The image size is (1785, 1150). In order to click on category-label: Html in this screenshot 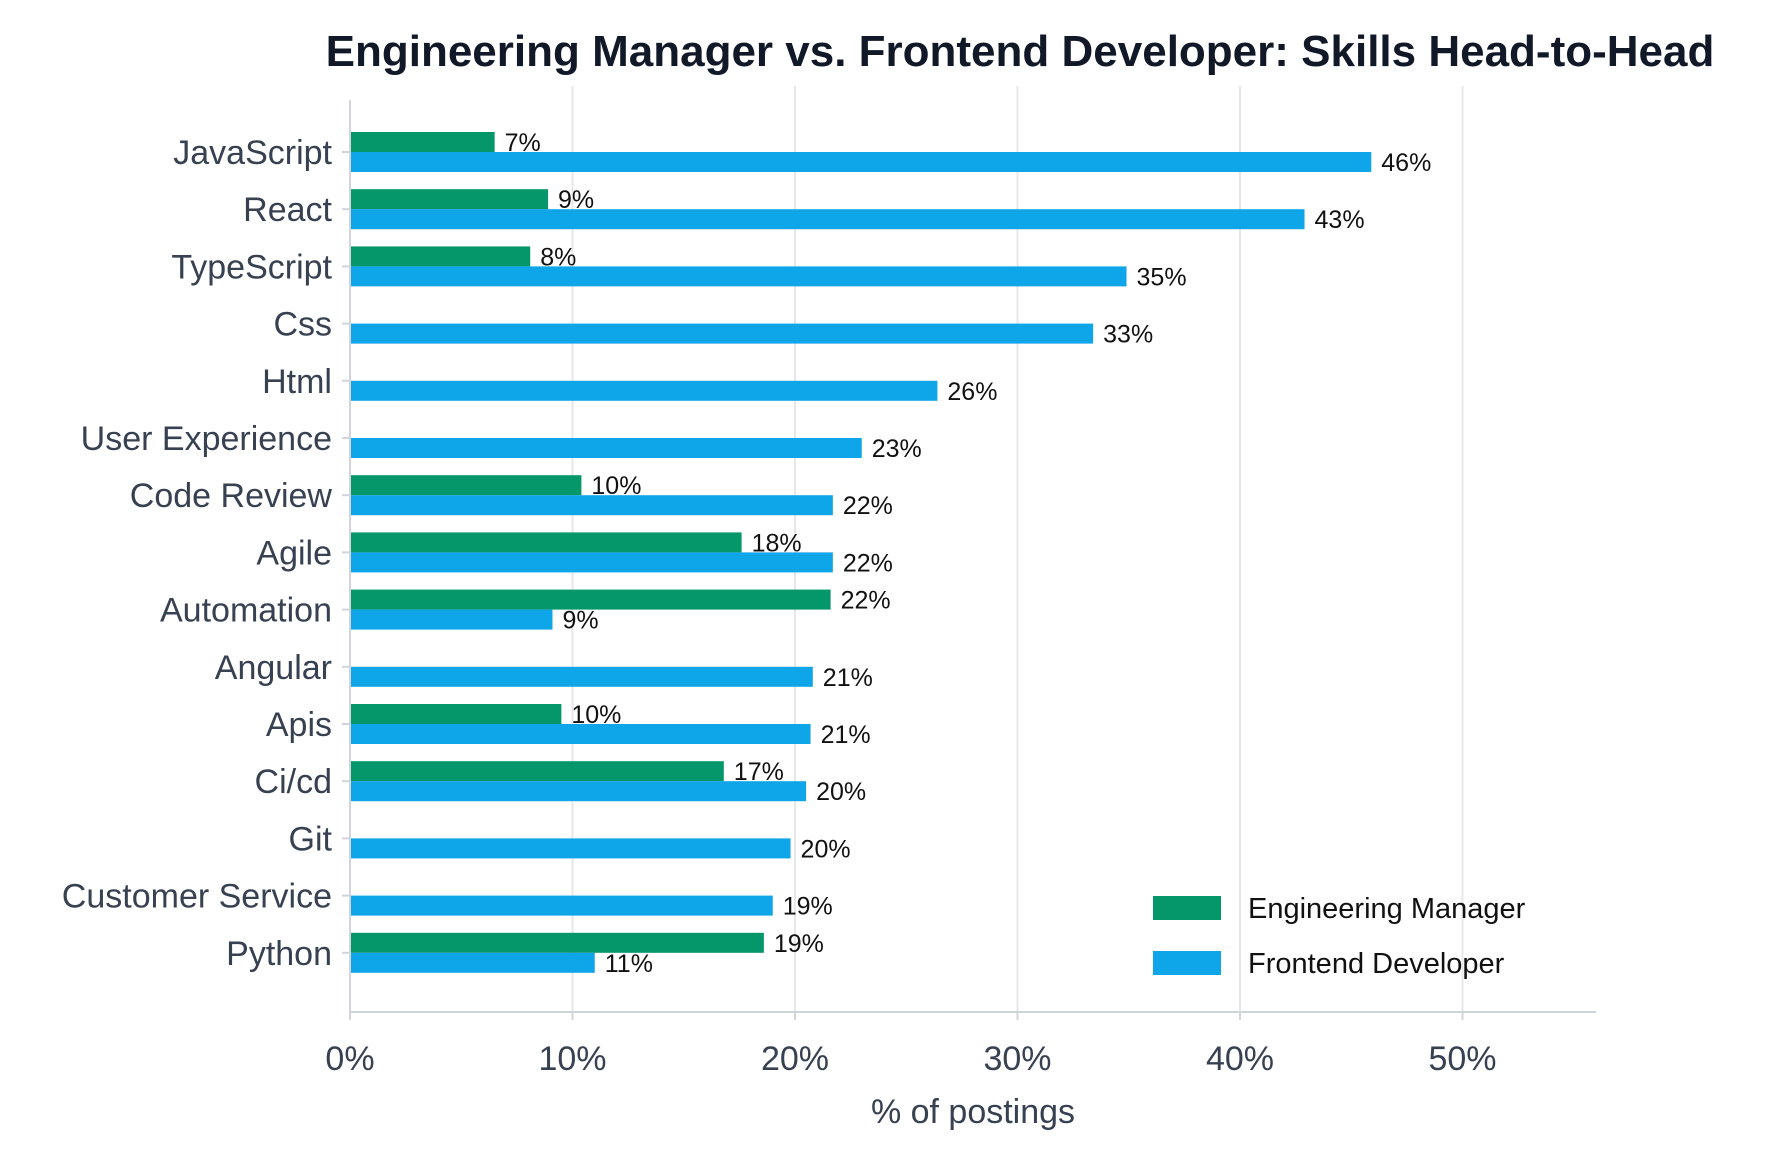, I will do `click(297, 382)`.